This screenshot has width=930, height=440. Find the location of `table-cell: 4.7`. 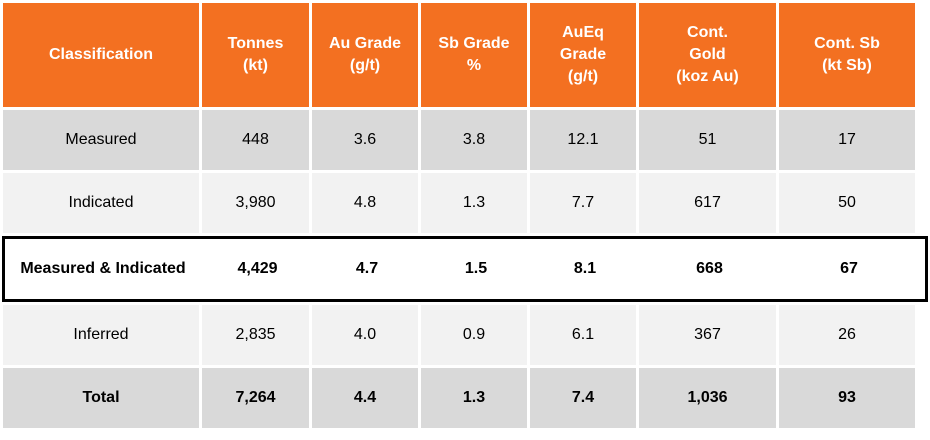

table-cell: 4.7 is located at coordinates (367, 269).